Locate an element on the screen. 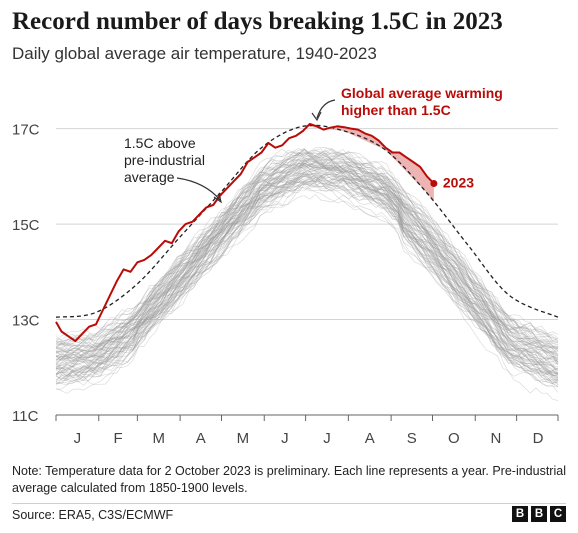 Image resolution: width=578 pixels, height=533 pixels. y-tick-label: 11C is located at coordinates (25, 416).